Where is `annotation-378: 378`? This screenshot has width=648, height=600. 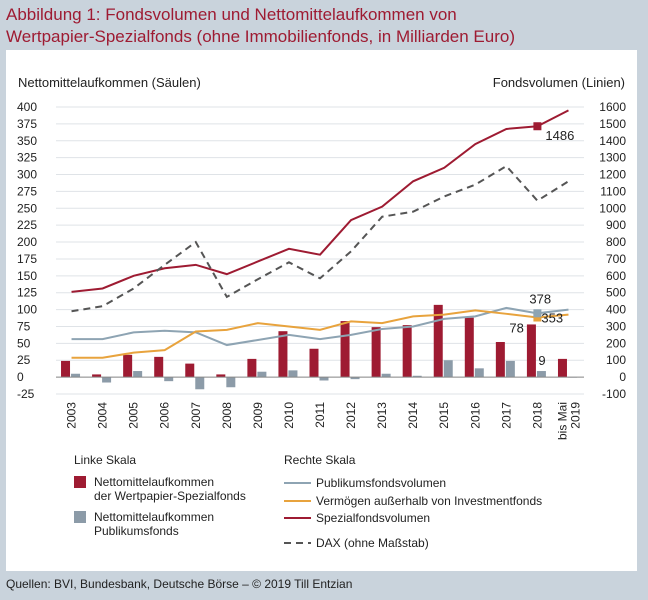
annotation-378: 378 is located at coordinates (540, 298).